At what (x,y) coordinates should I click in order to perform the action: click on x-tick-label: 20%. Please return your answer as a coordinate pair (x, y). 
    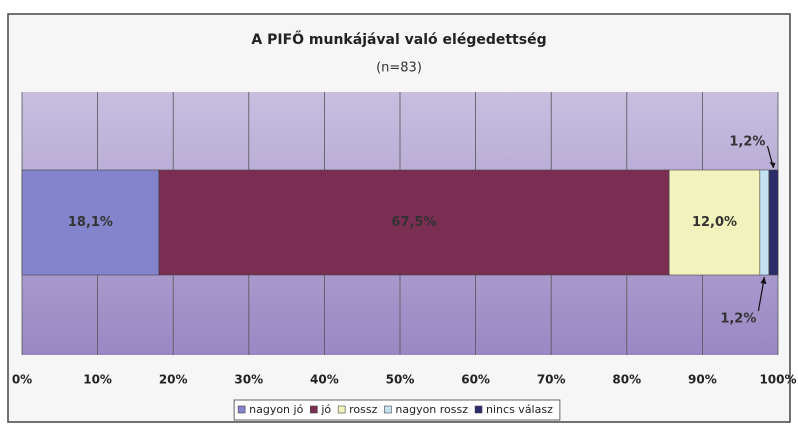
    Looking at the image, I should click on (173, 380).